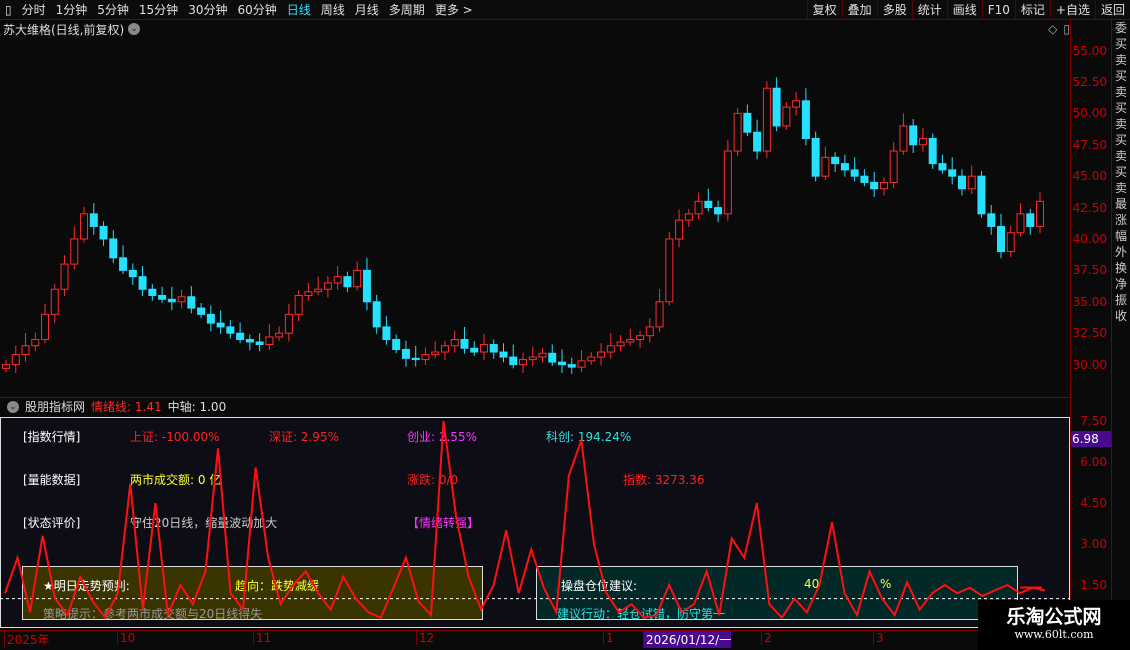 The image size is (1130, 650). I want to click on toolbar-button: 统计, so click(929, 10).